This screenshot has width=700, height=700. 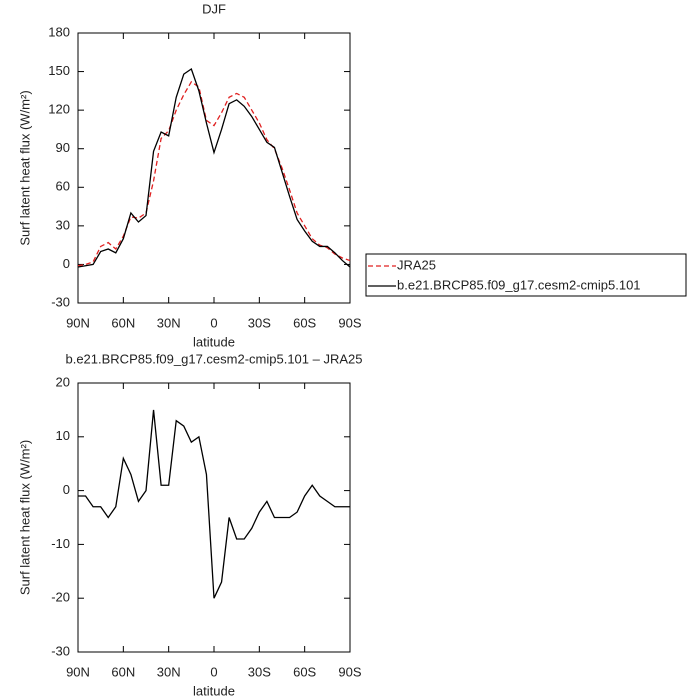 I want to click on y-tick-label: 150, so click(x=59, y=70).